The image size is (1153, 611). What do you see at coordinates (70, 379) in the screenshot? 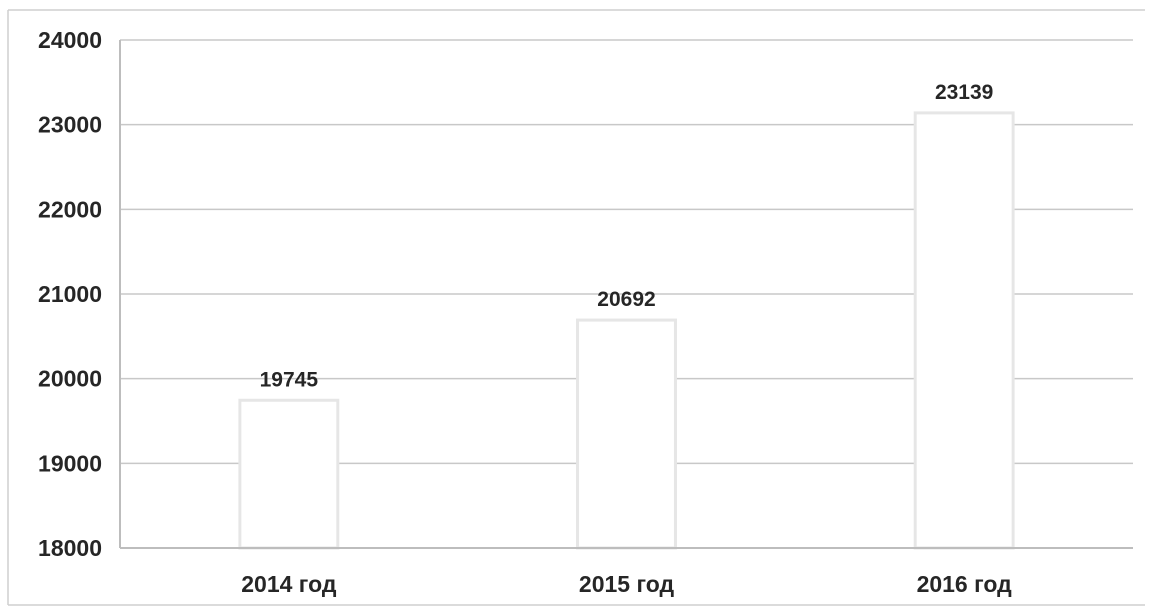
I see `y-tick-label-20000: 20000` at bounding box center [70, 379].